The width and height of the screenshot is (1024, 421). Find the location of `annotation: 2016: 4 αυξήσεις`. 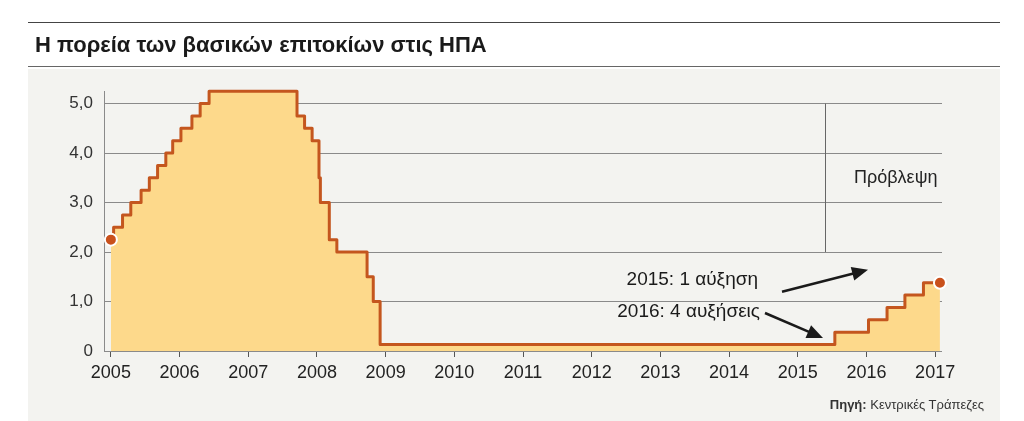

annotation: 2016: 4 αυξήσεις is located at coordinates (688, 311).